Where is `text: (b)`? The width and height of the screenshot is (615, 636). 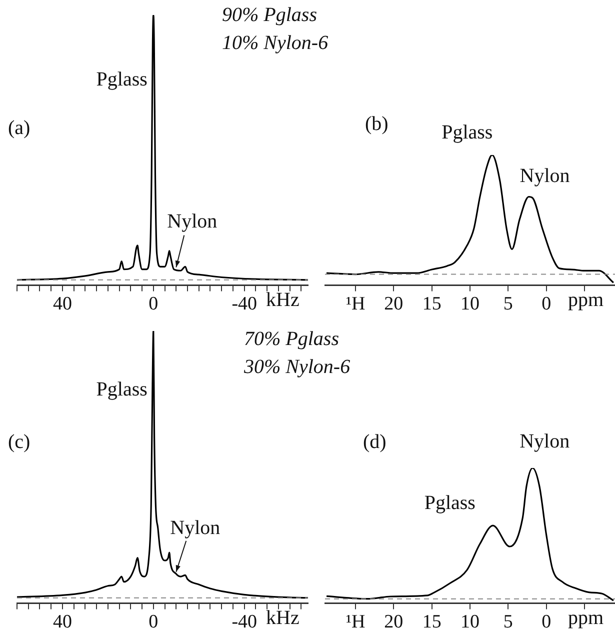
text: (b) is located at coordinates (376, 124).